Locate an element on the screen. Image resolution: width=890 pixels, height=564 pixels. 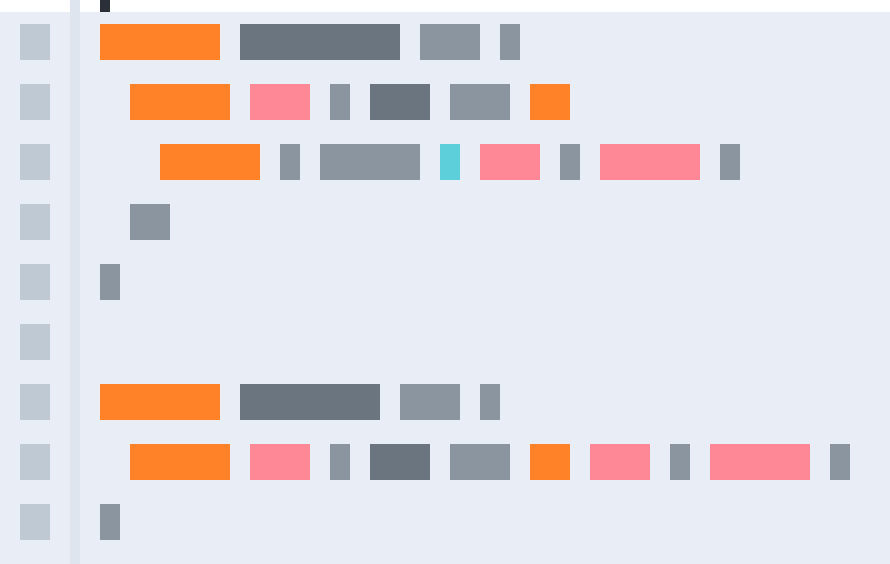
constant-token is located at coordinates (450, 162).